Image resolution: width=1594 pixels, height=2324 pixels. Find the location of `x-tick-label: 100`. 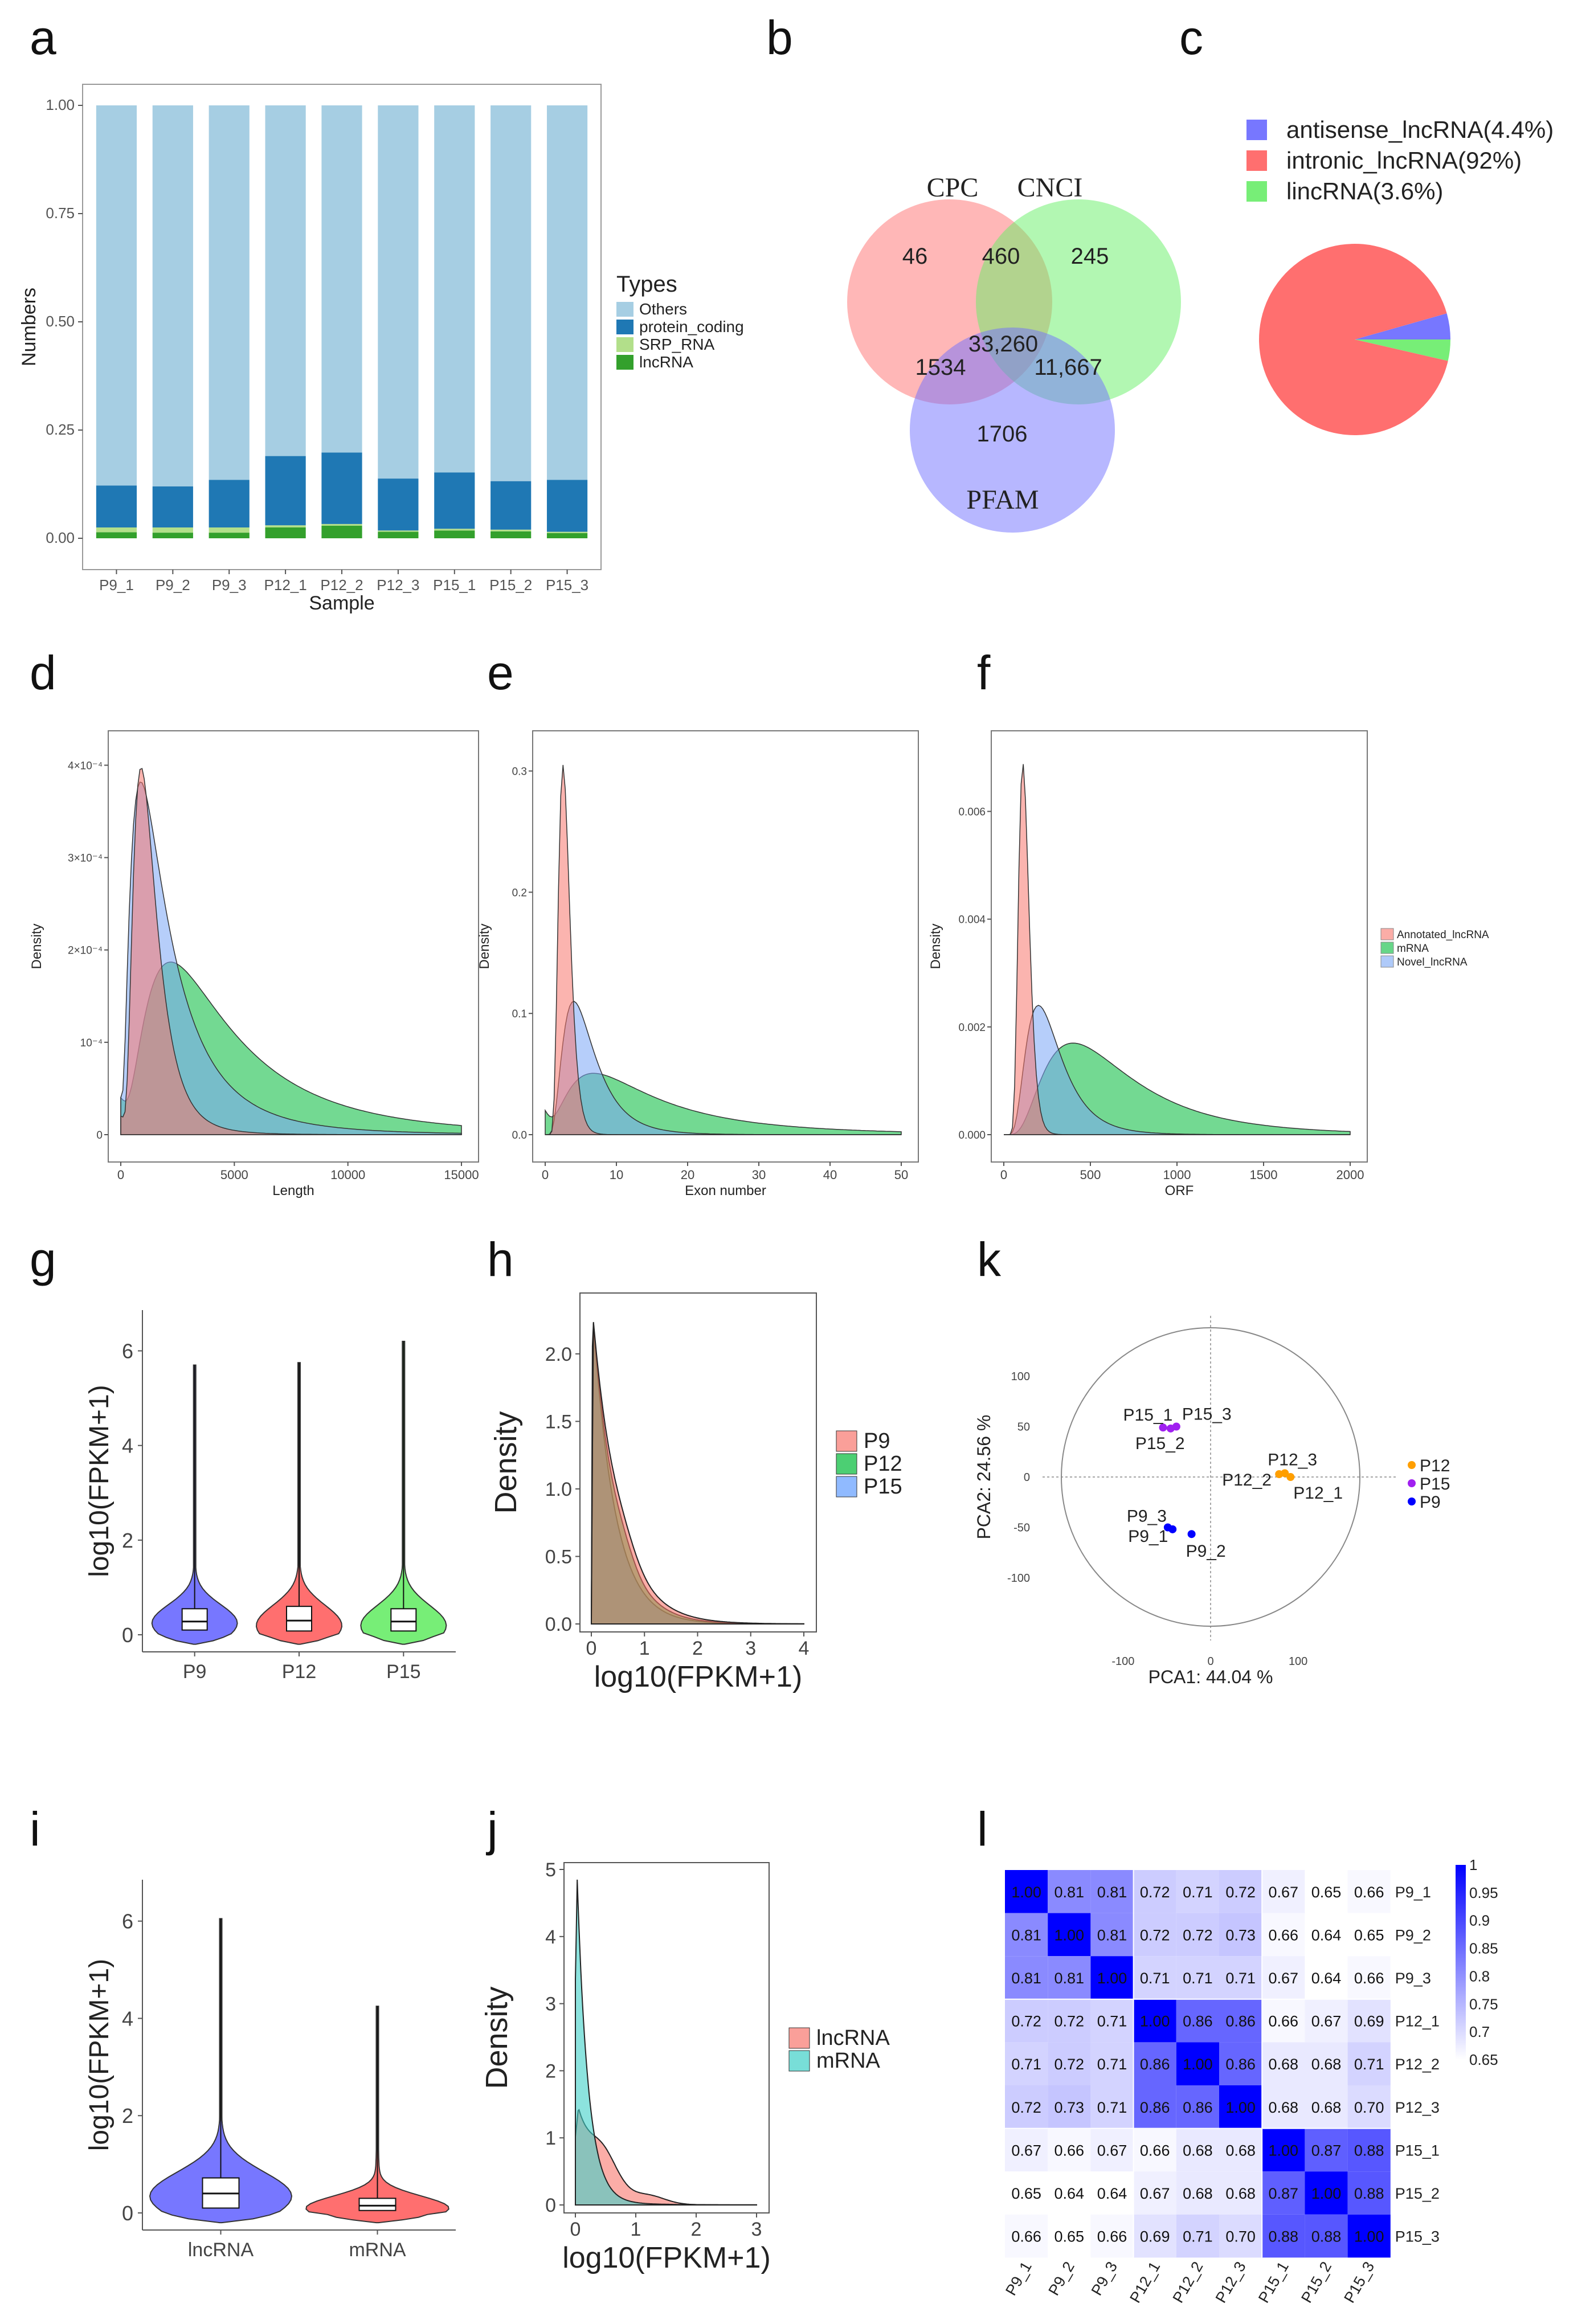

x-tick-label: 100 is located at coordinates (1298, 1661).